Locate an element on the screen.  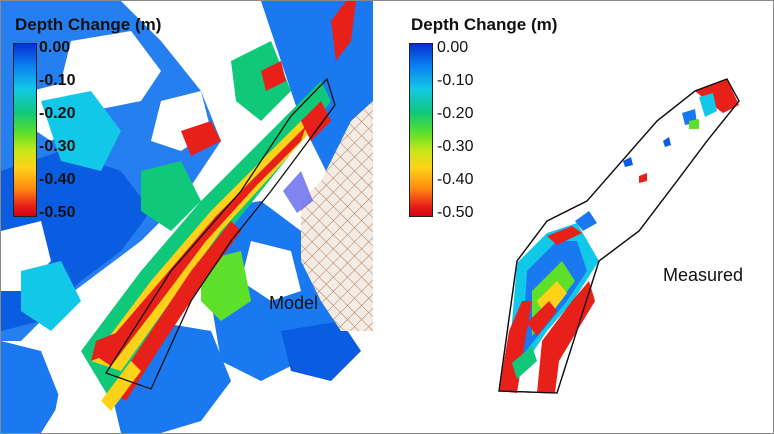
hatched-grid-region is located at coordinates (337, 216).